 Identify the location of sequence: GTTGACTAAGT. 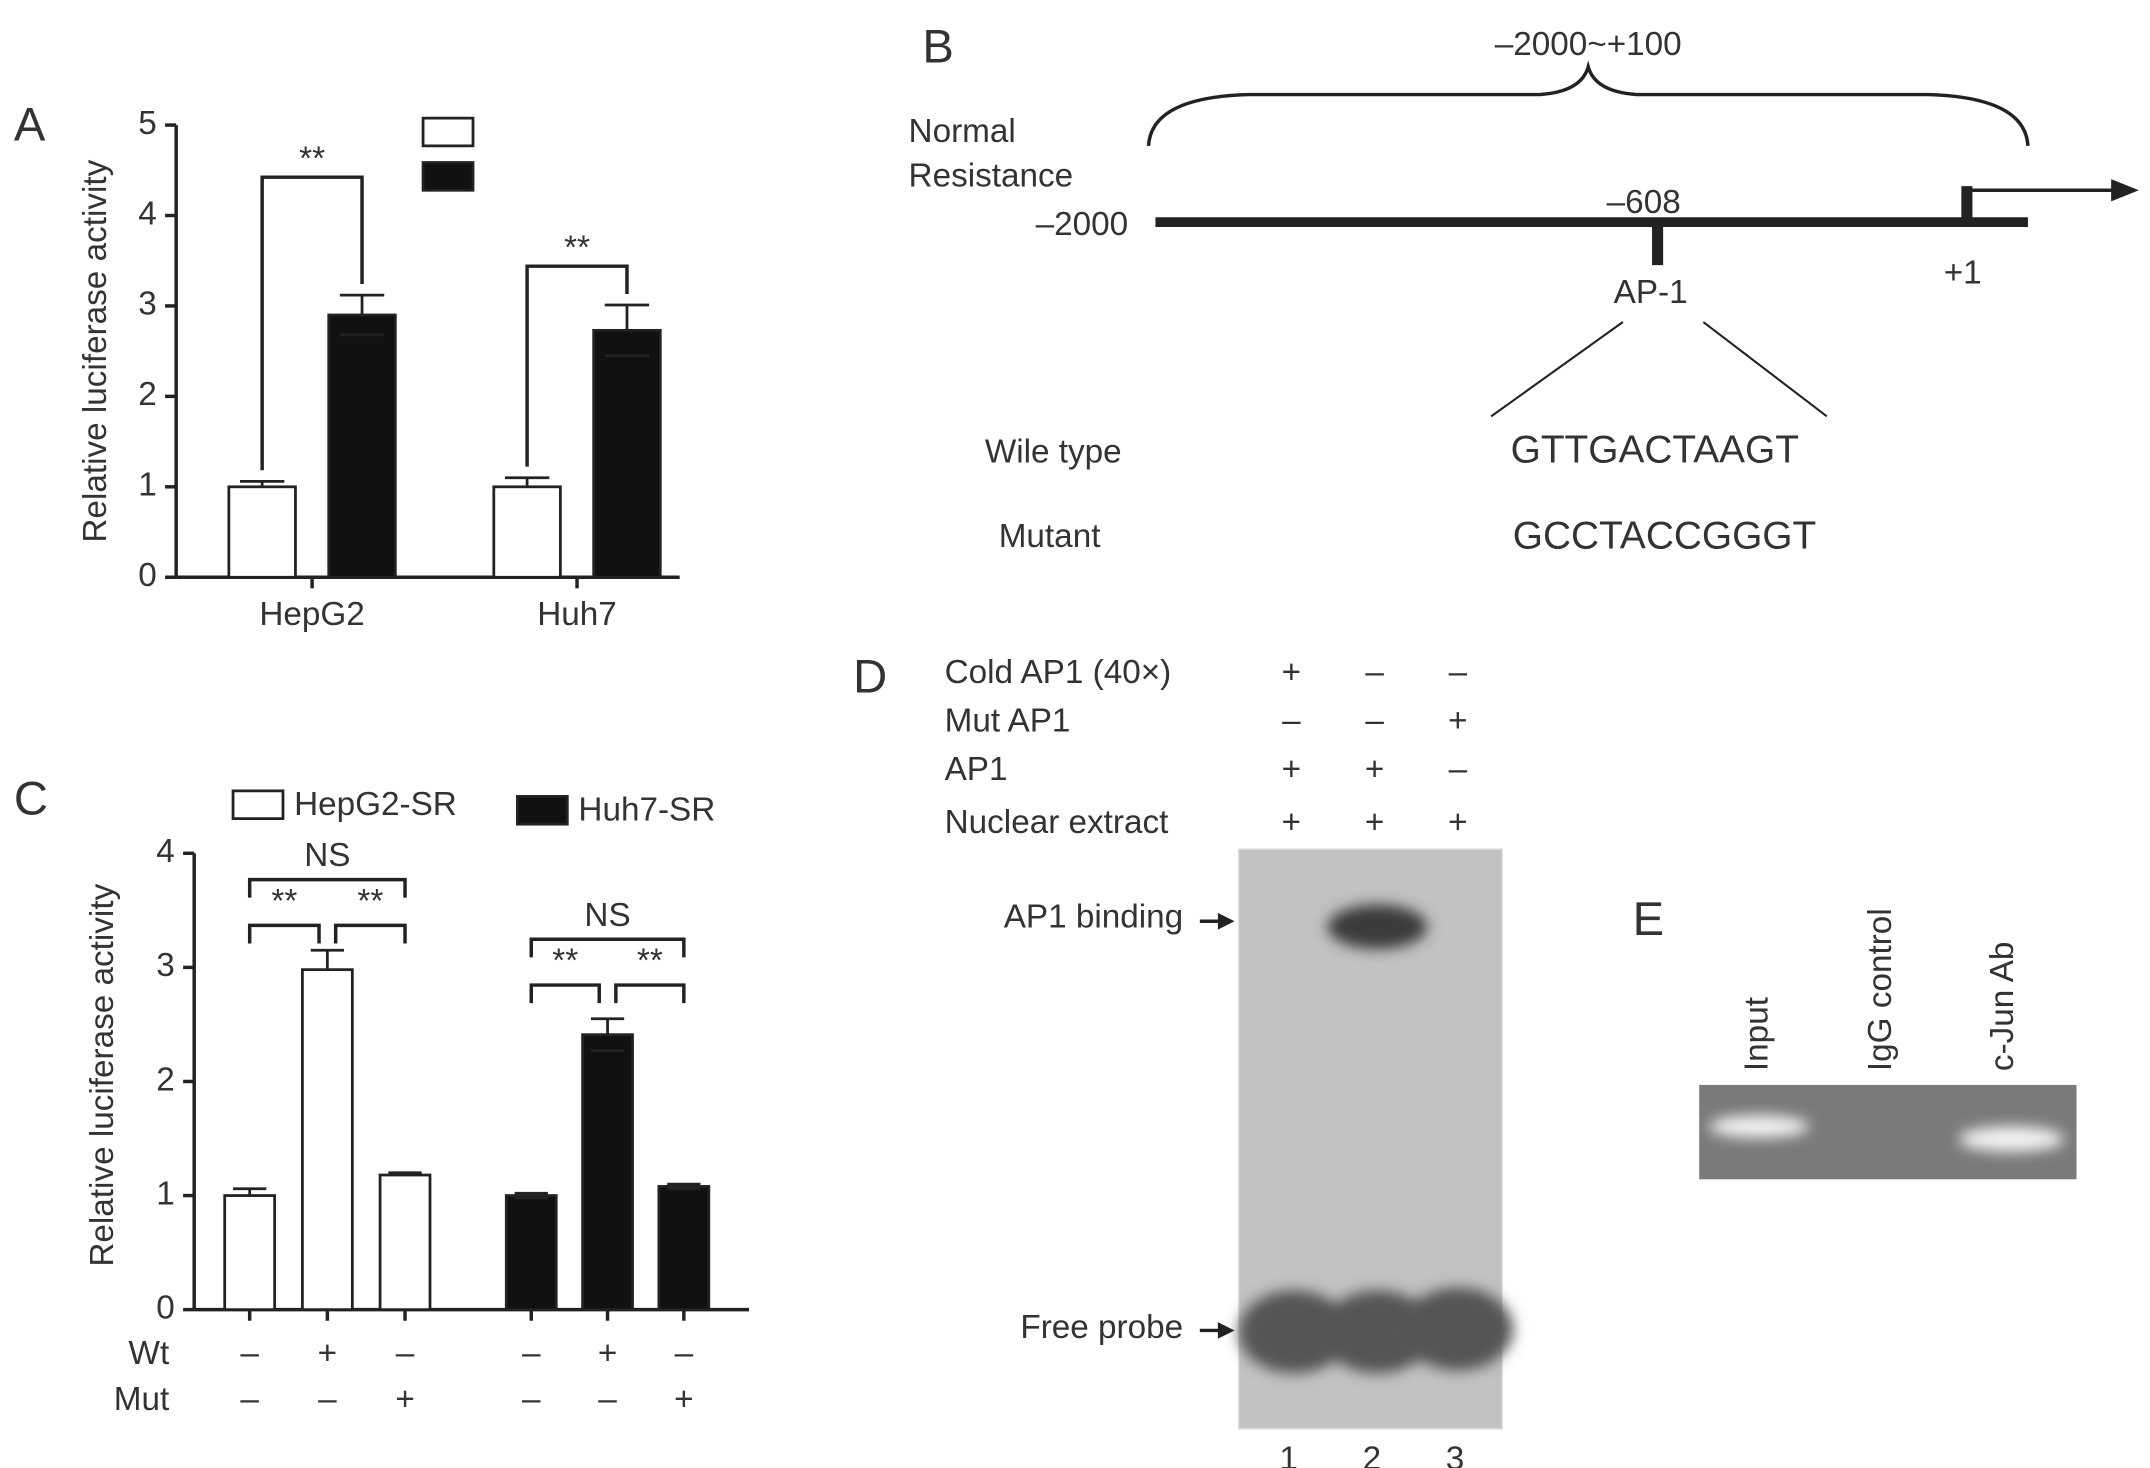
(1655, 450).